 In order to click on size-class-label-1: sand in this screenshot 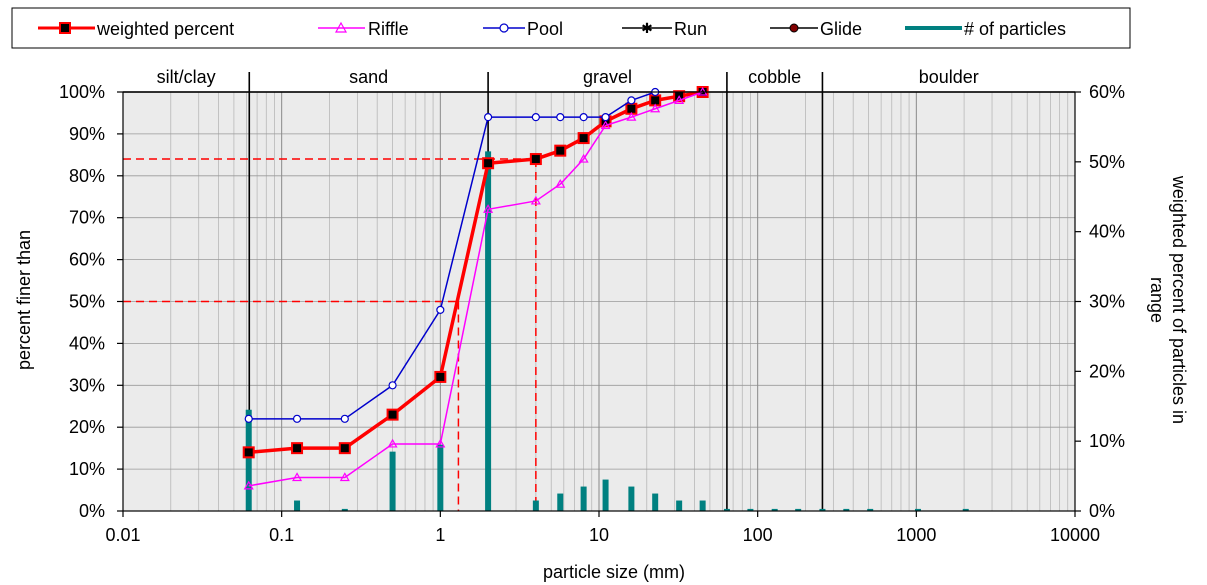, I will do `click(368, 77)`.